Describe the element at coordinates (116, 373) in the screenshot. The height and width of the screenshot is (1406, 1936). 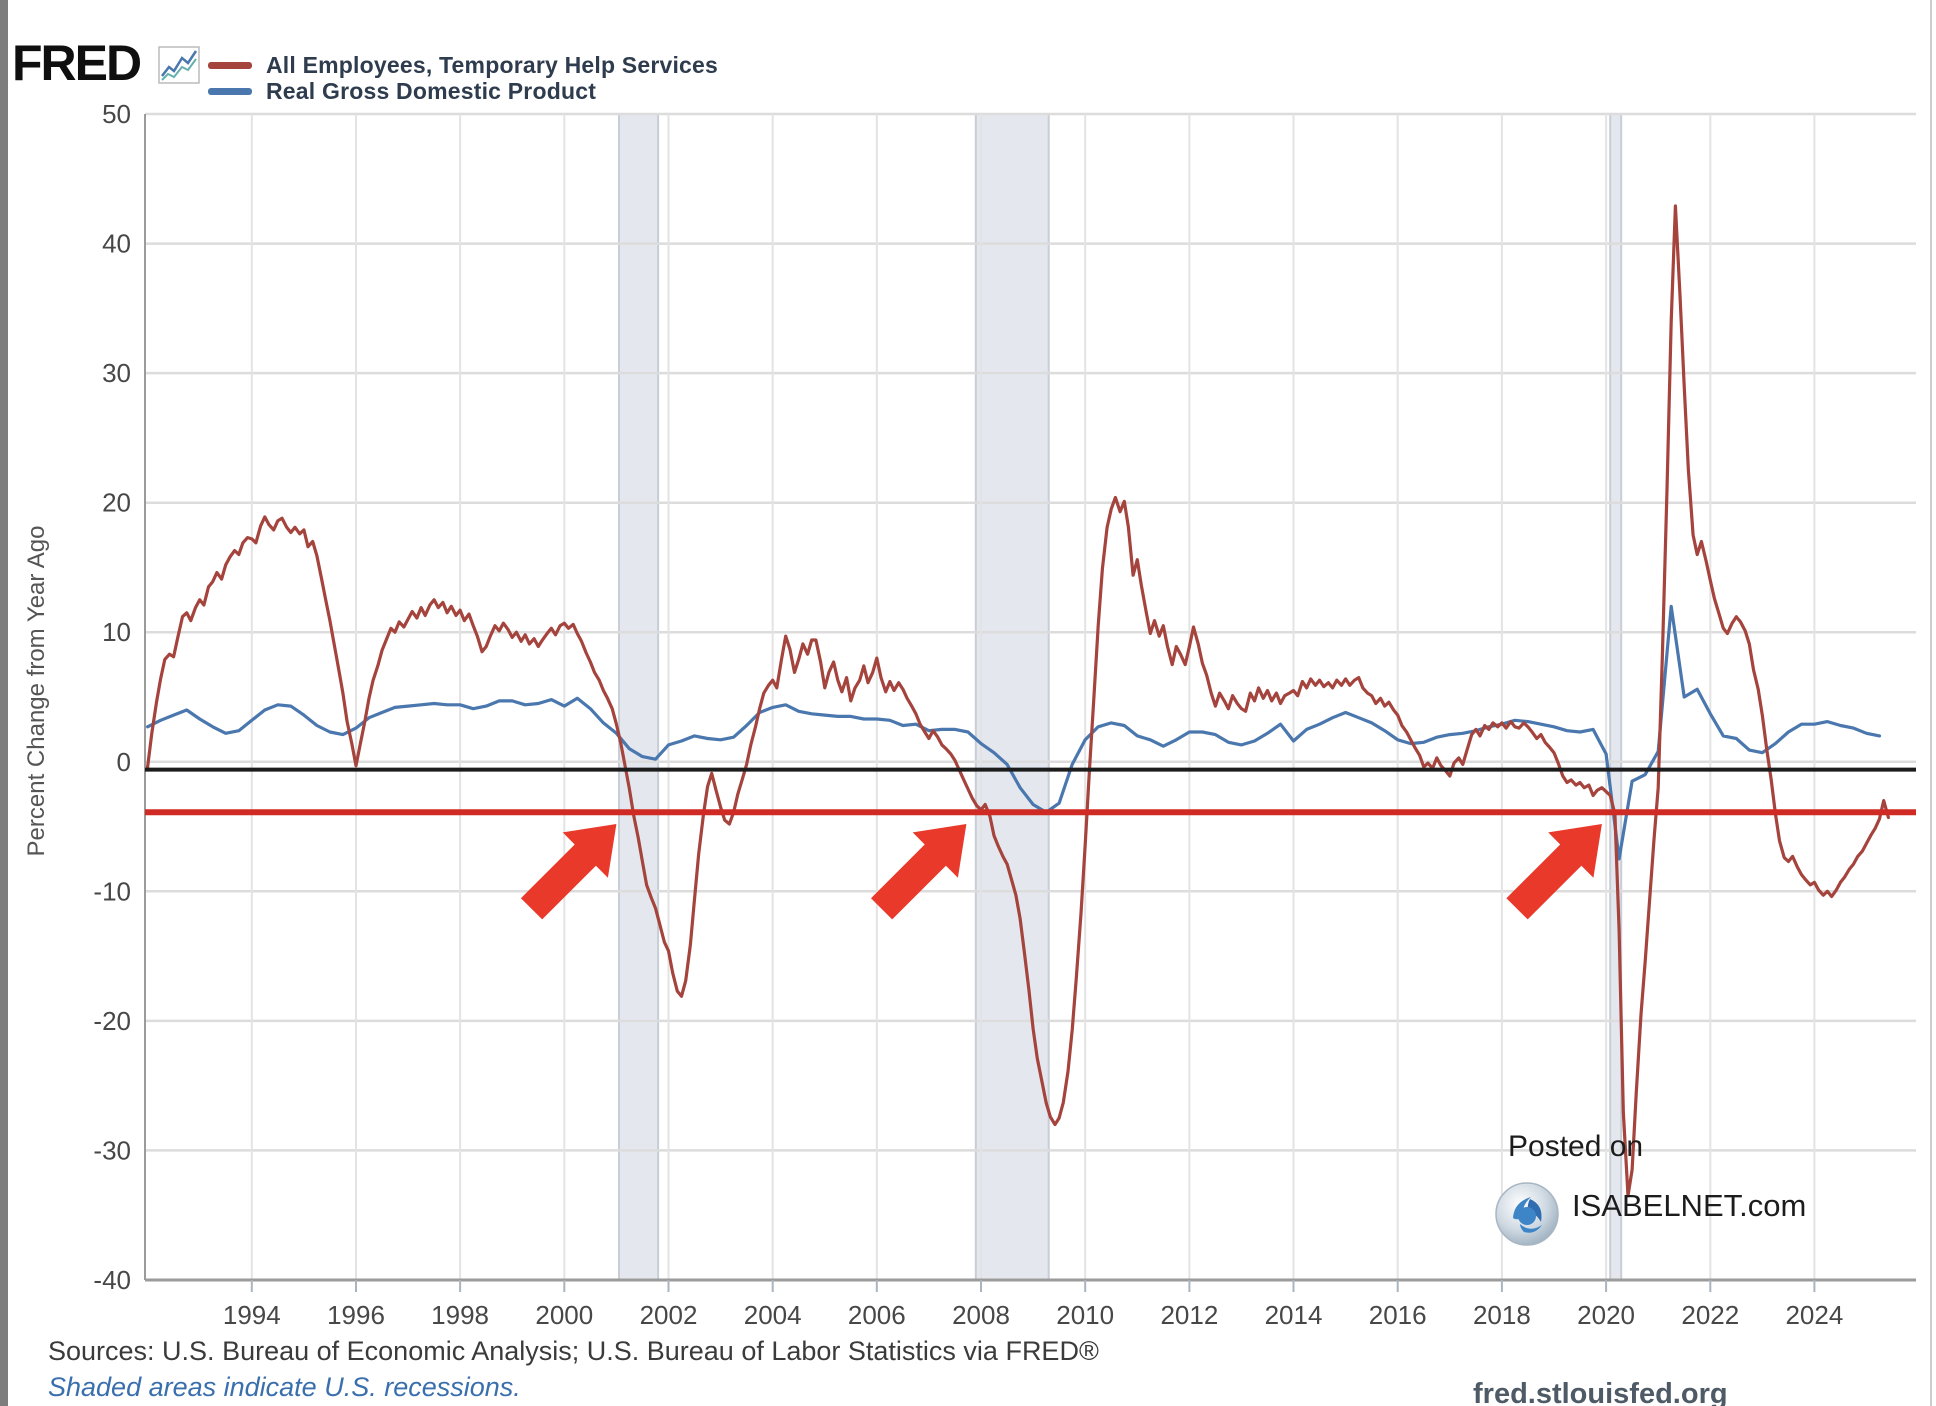
I see `y-tick-label: 30` at that location.